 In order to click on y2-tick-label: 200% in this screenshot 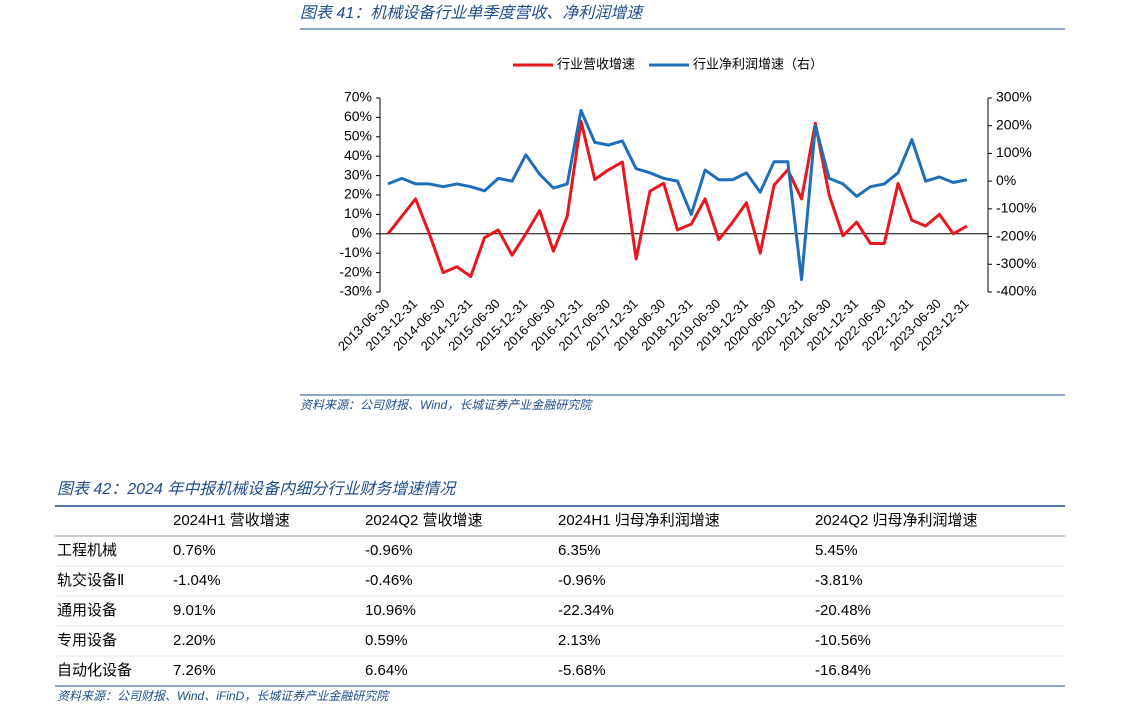, I will do `click(1014, 124)`.